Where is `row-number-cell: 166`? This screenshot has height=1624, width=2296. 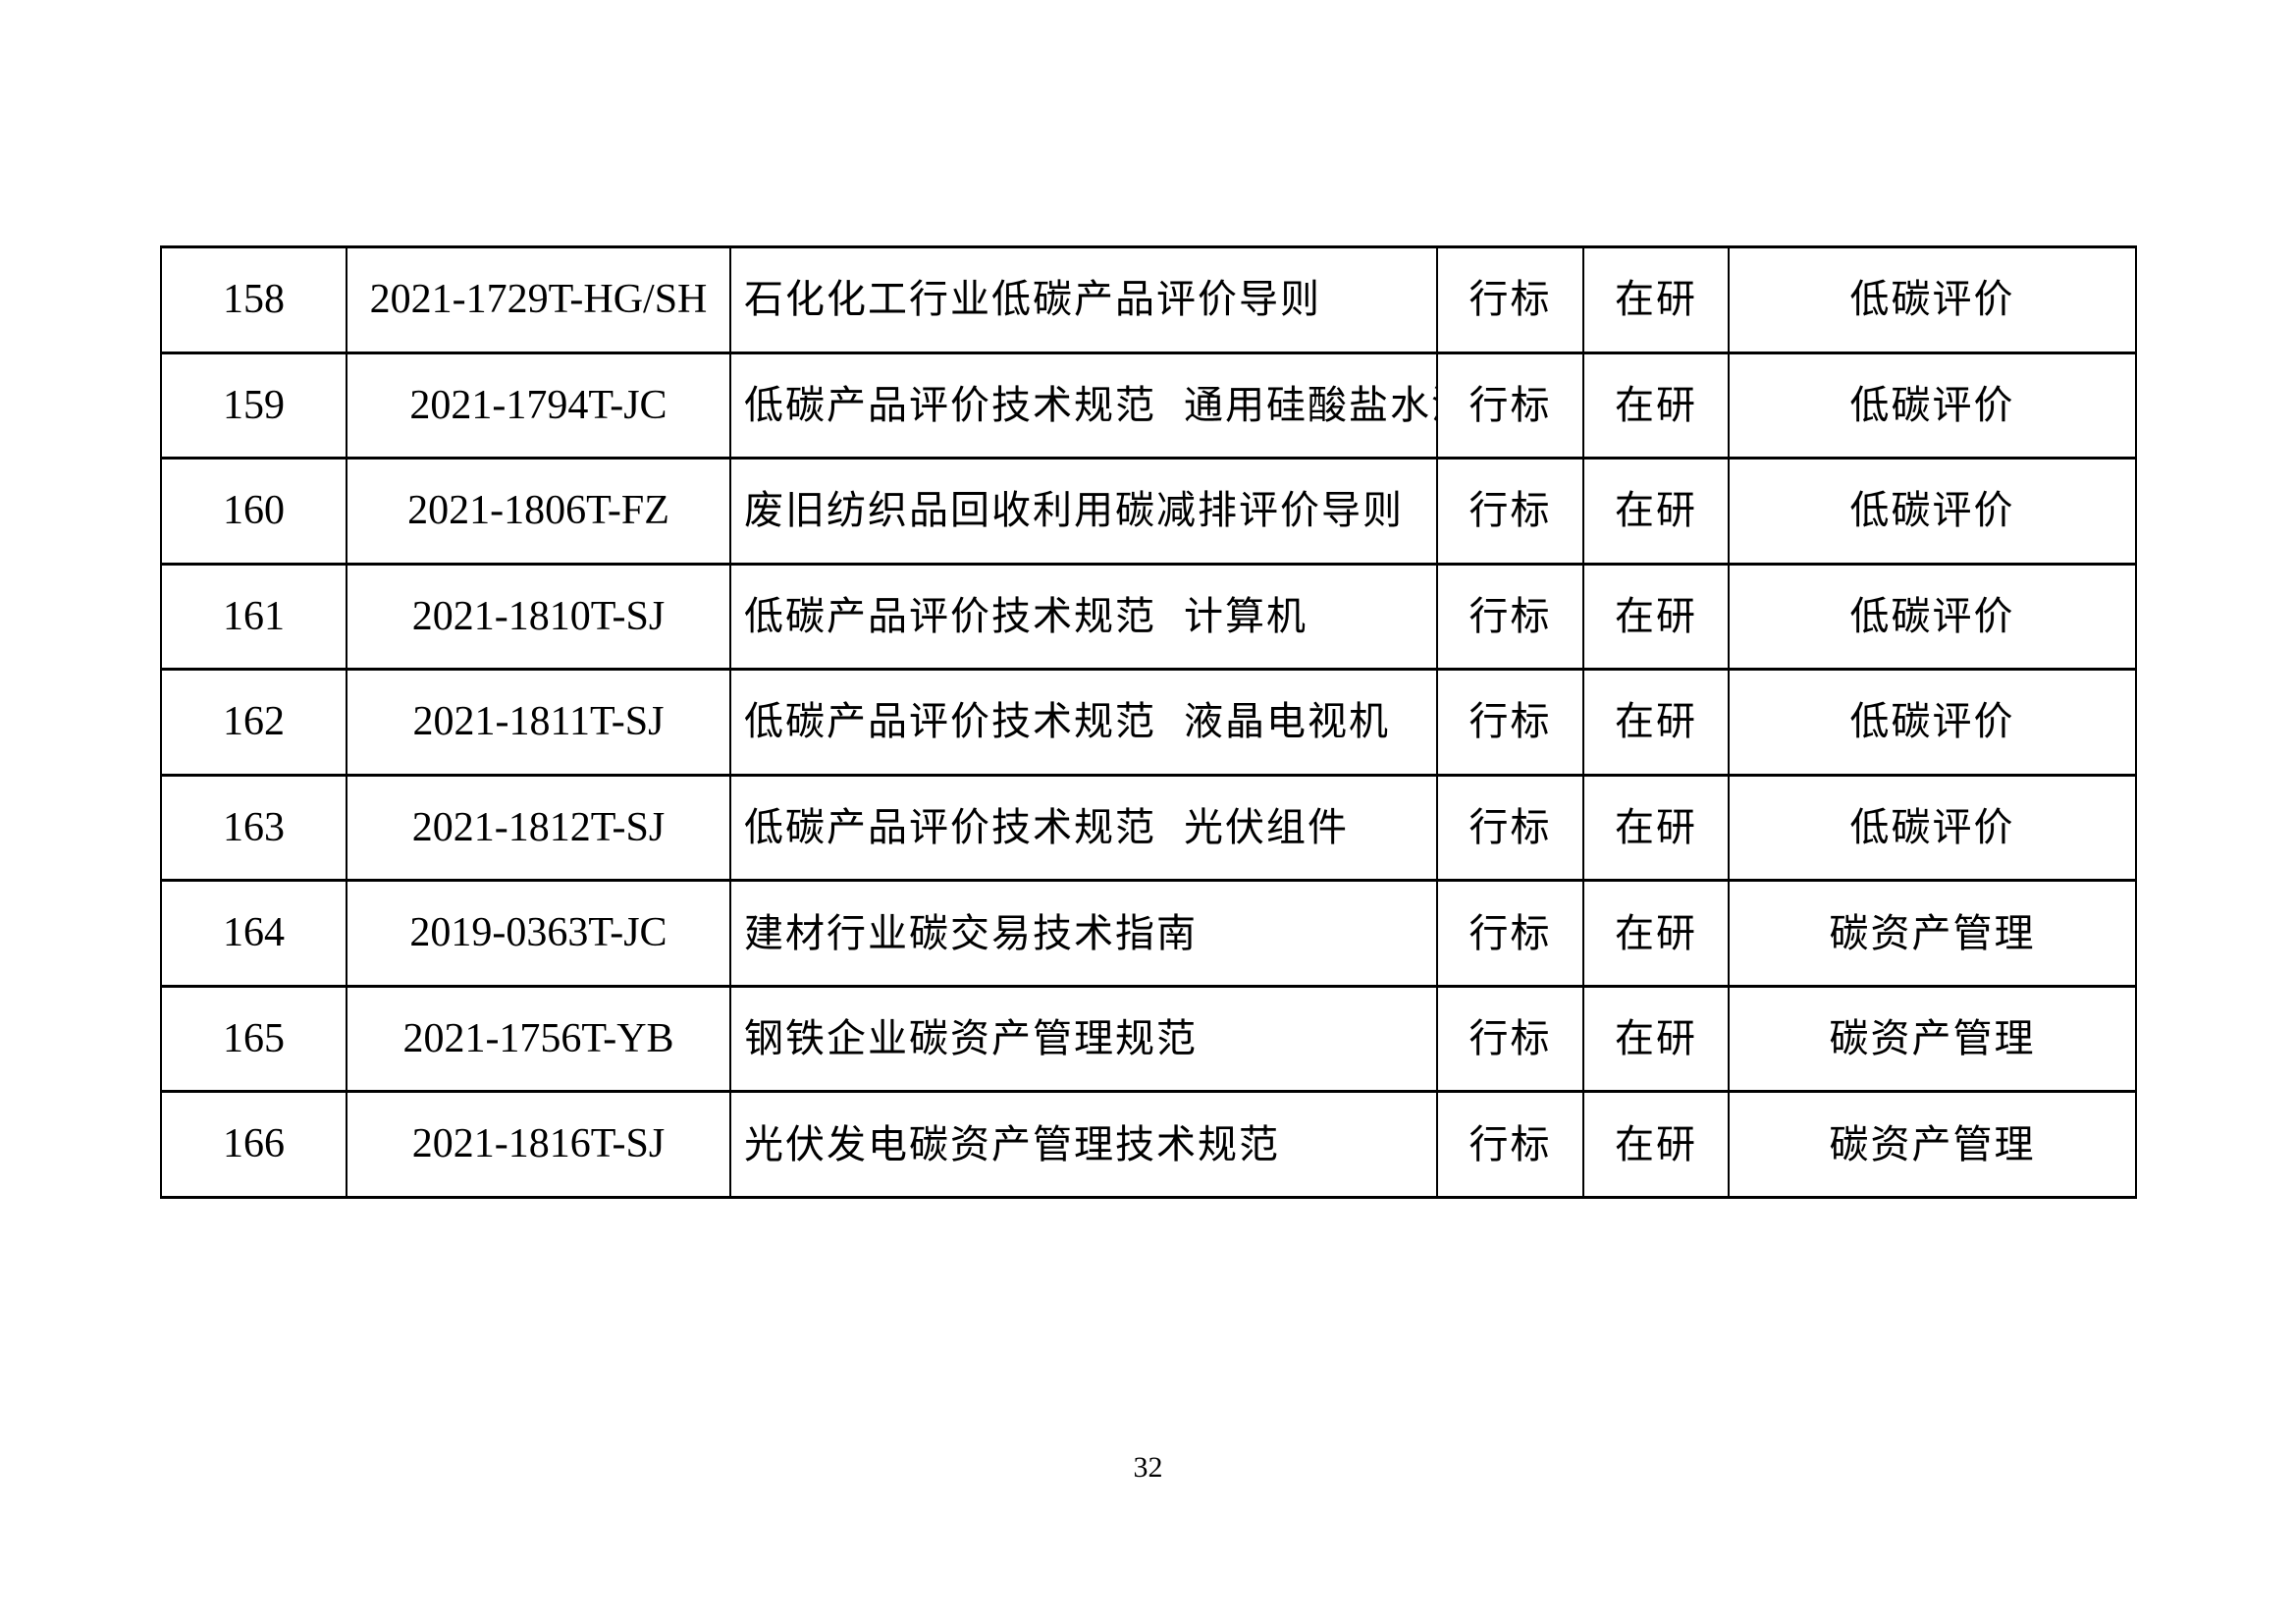 row-number-cell: 166 is located at coordinates (253, 1144).